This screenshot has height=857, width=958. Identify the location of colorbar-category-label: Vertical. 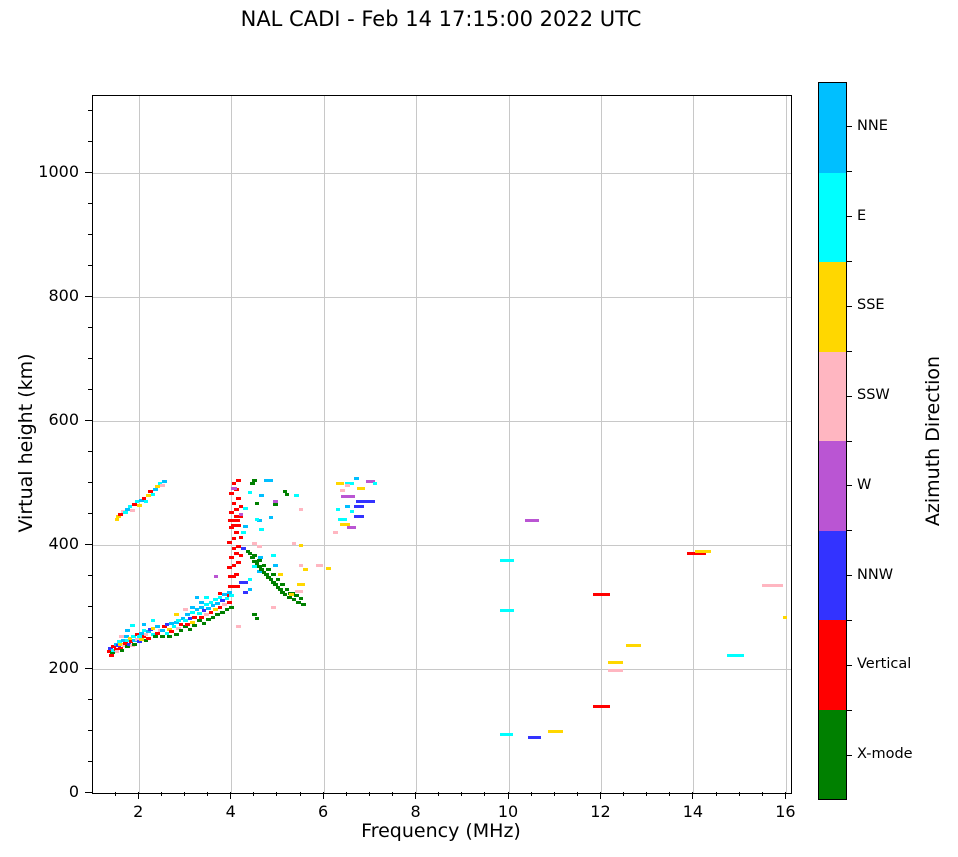
(884, 664).